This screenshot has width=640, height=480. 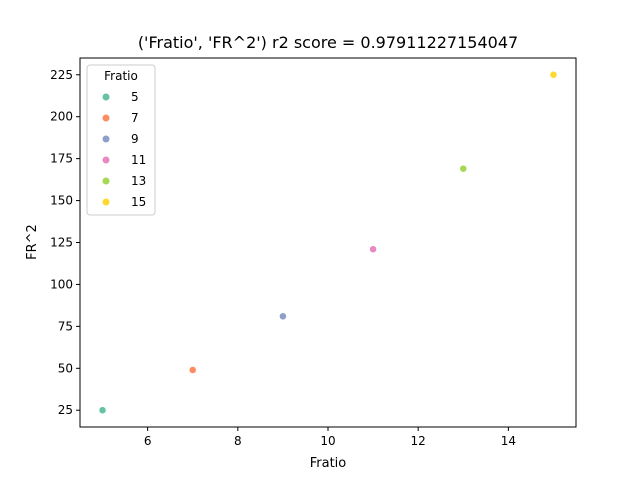 What do you see at coordinates (418, 441) in the screenshot?
I see `x-tick-label: 12` at bounding box center [418, 441].